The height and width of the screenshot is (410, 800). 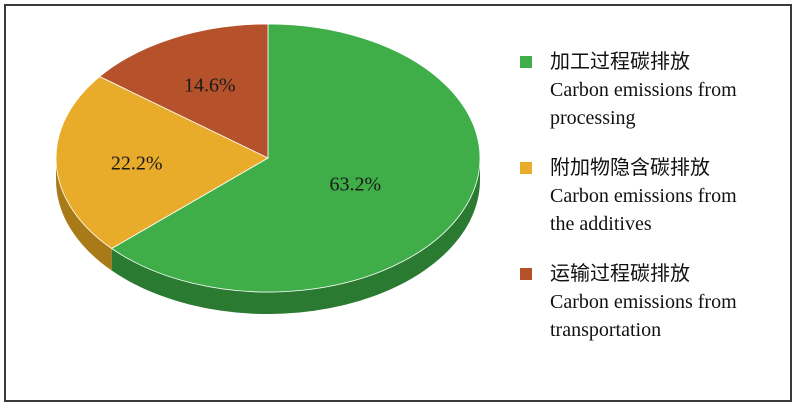 I want to click on legend-swatch-processing, so click(x=526, y=62).